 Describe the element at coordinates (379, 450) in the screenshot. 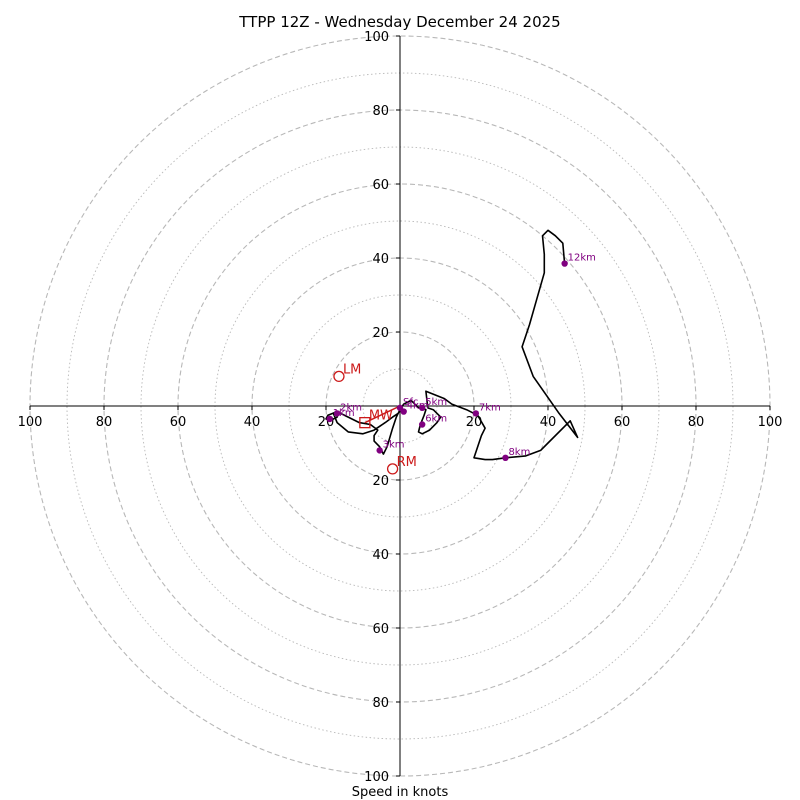

I see `height-marker-3km` at that location.